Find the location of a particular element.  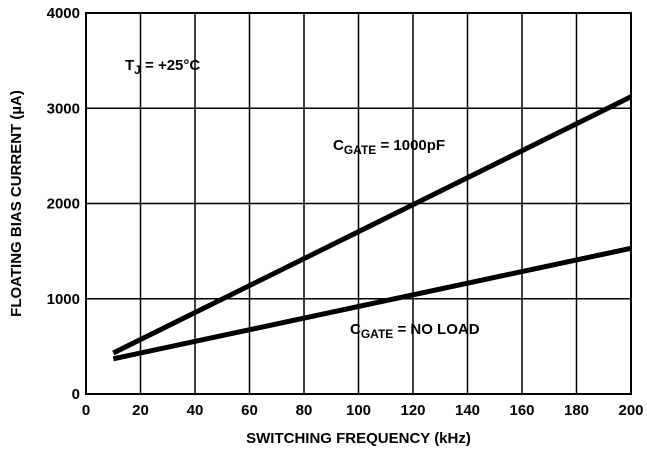

y-tick-label: 0 is located at coordinates (76, 394).